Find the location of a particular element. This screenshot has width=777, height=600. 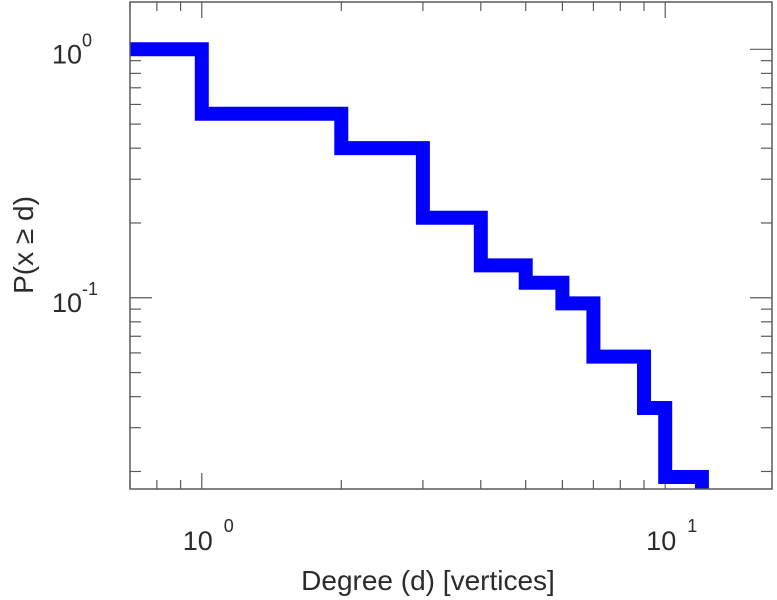

x-tick-exponent: 1 is located at coordinates (692, 526).